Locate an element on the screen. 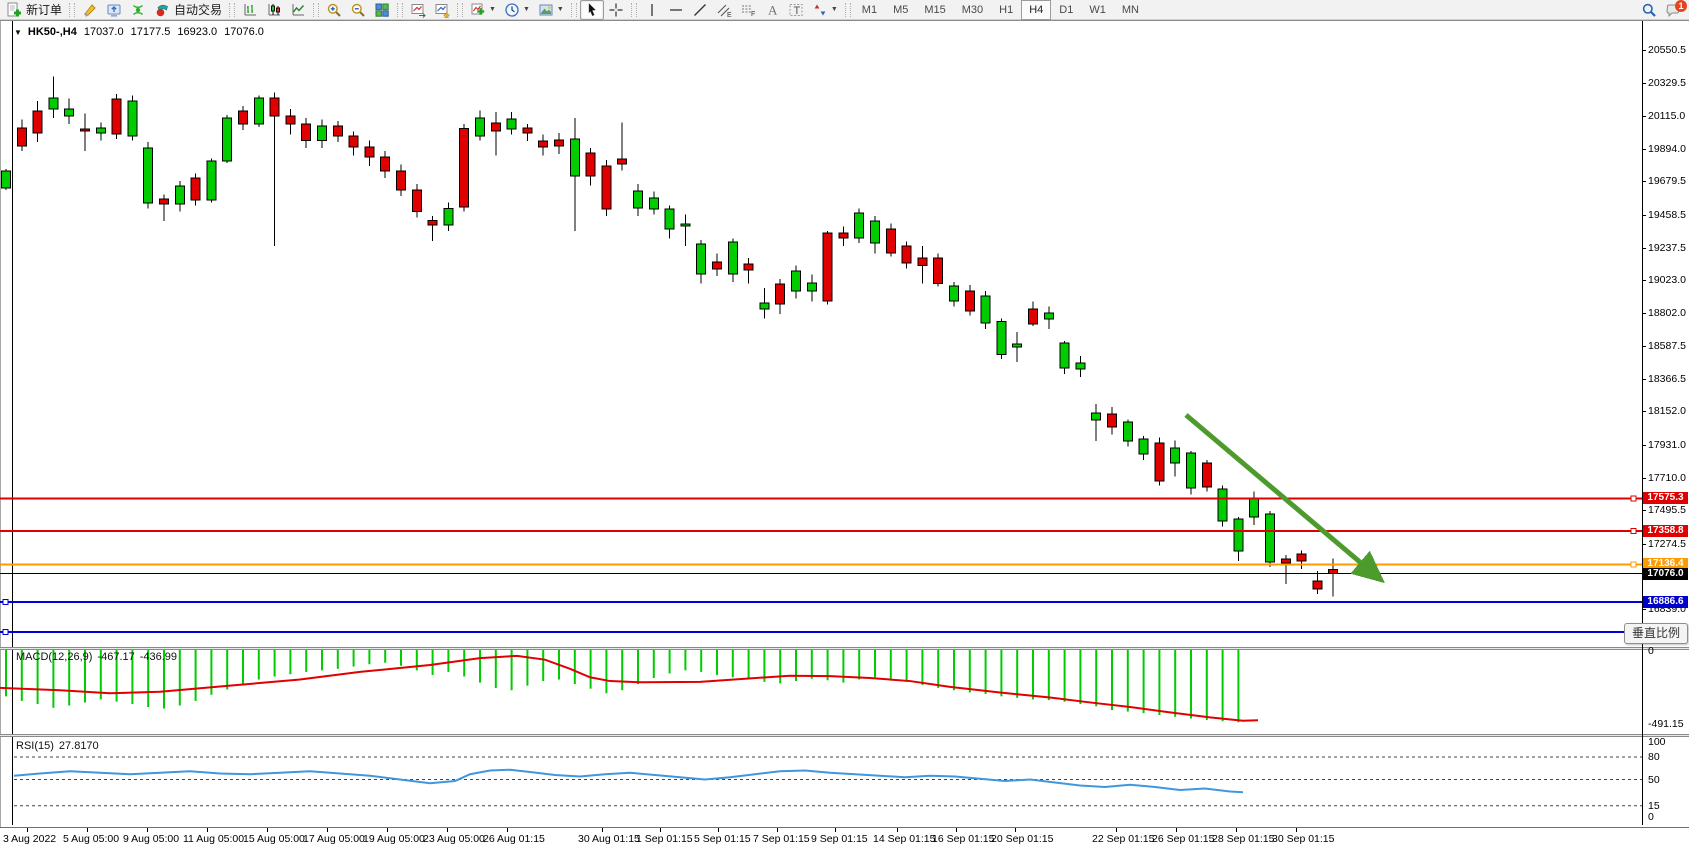 The image size is (1689, 850). rsi-panel is located at coordinates (821, 782).